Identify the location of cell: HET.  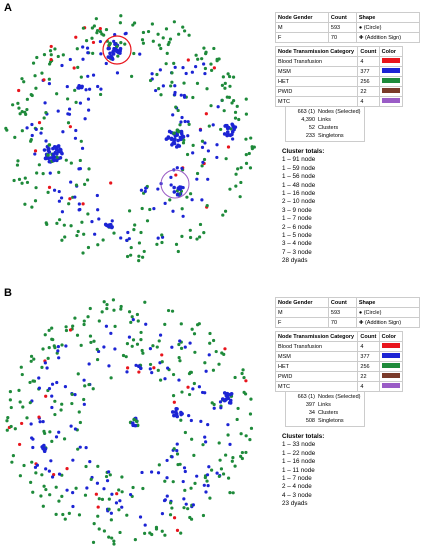
(316, 366).